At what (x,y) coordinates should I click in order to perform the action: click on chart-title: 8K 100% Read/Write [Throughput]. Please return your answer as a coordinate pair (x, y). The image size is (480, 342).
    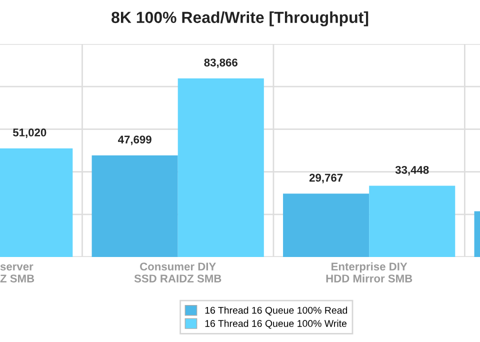
    Looking at the image, I should click on (240, 18).